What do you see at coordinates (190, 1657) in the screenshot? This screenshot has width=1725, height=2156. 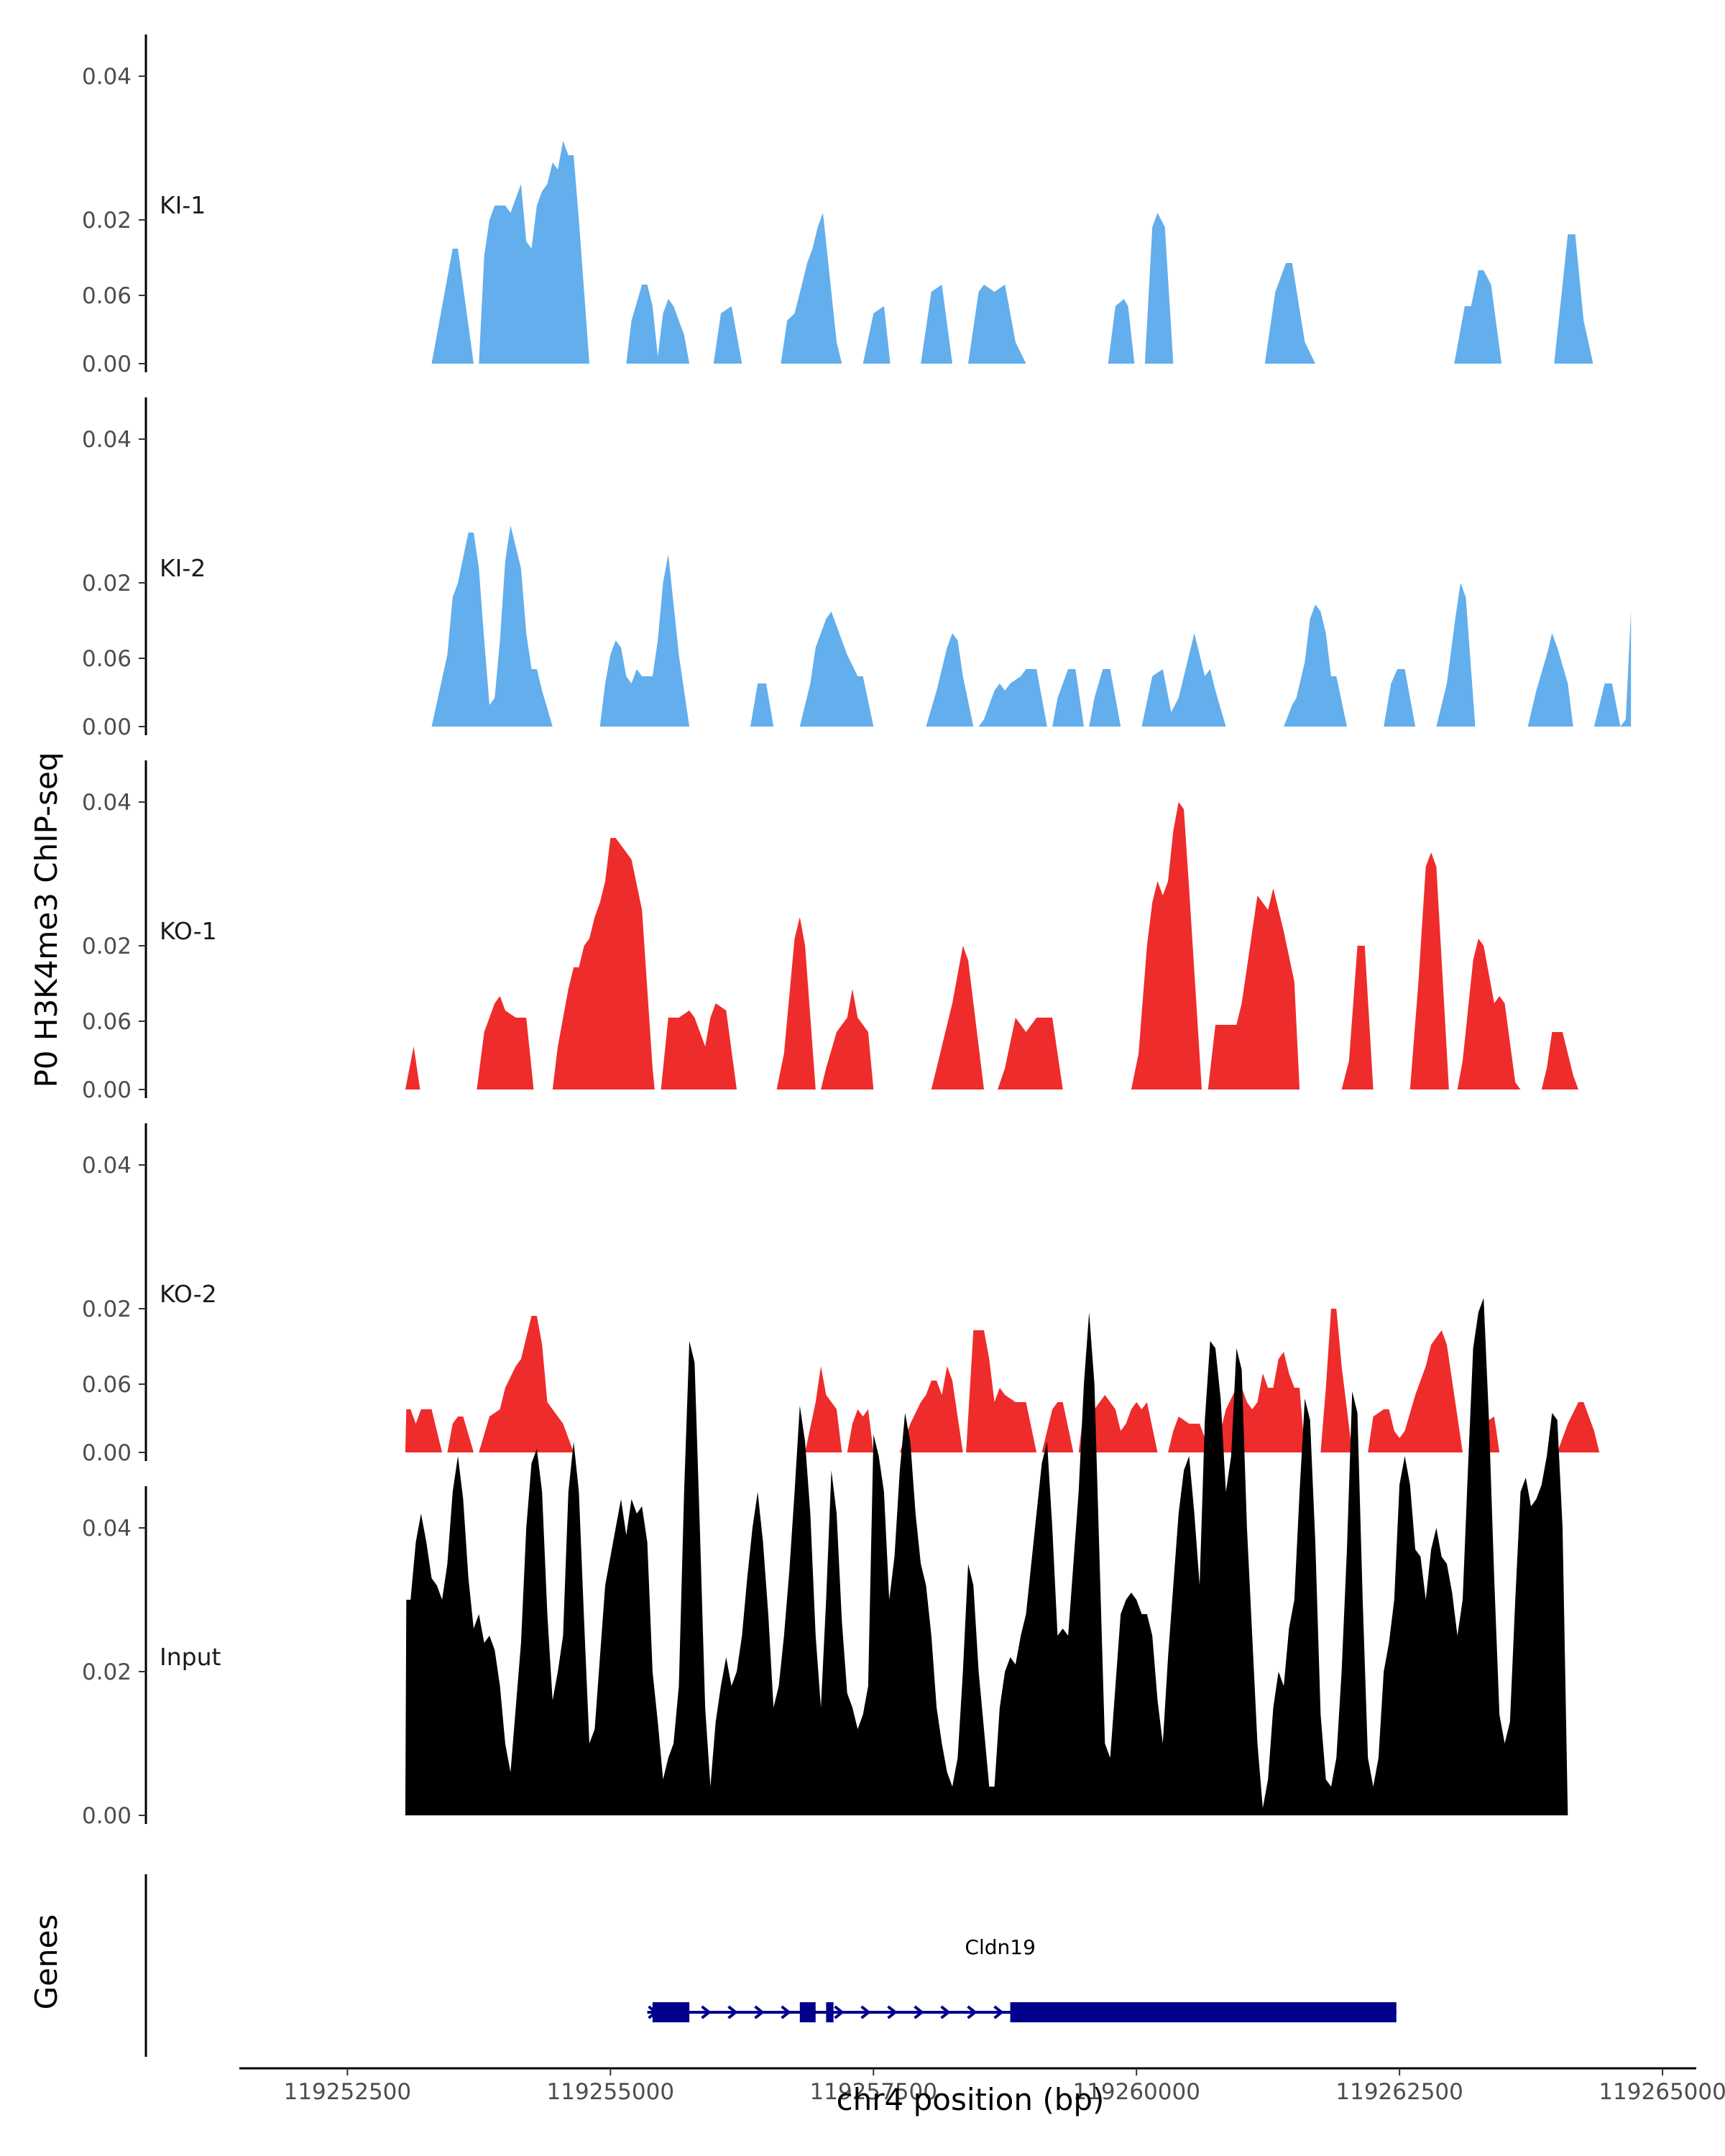 I see `track-label: Input` at bounding box center [190, 1657].